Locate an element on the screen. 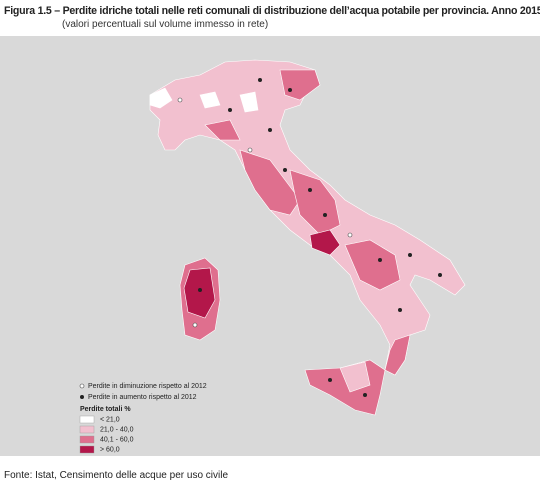 This screenshot has width=540, height=498. legend-label: 21,0 - 40,0 is located at coordinates (117, 429).